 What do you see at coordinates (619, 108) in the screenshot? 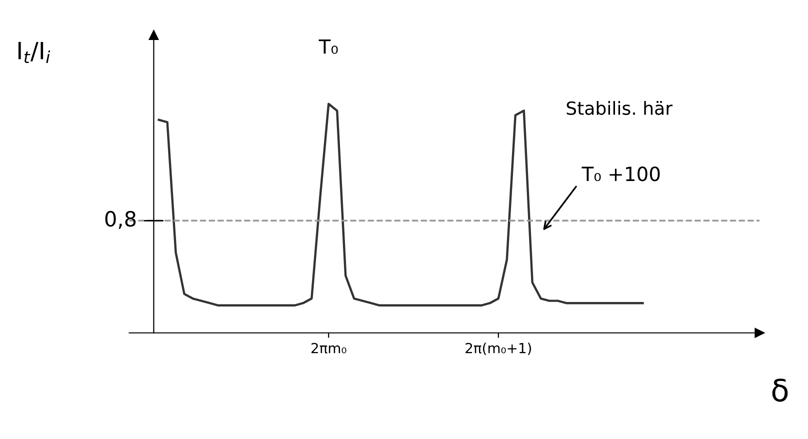
I see `annotation: Stabilis. här` at bounding box center [619, 108].